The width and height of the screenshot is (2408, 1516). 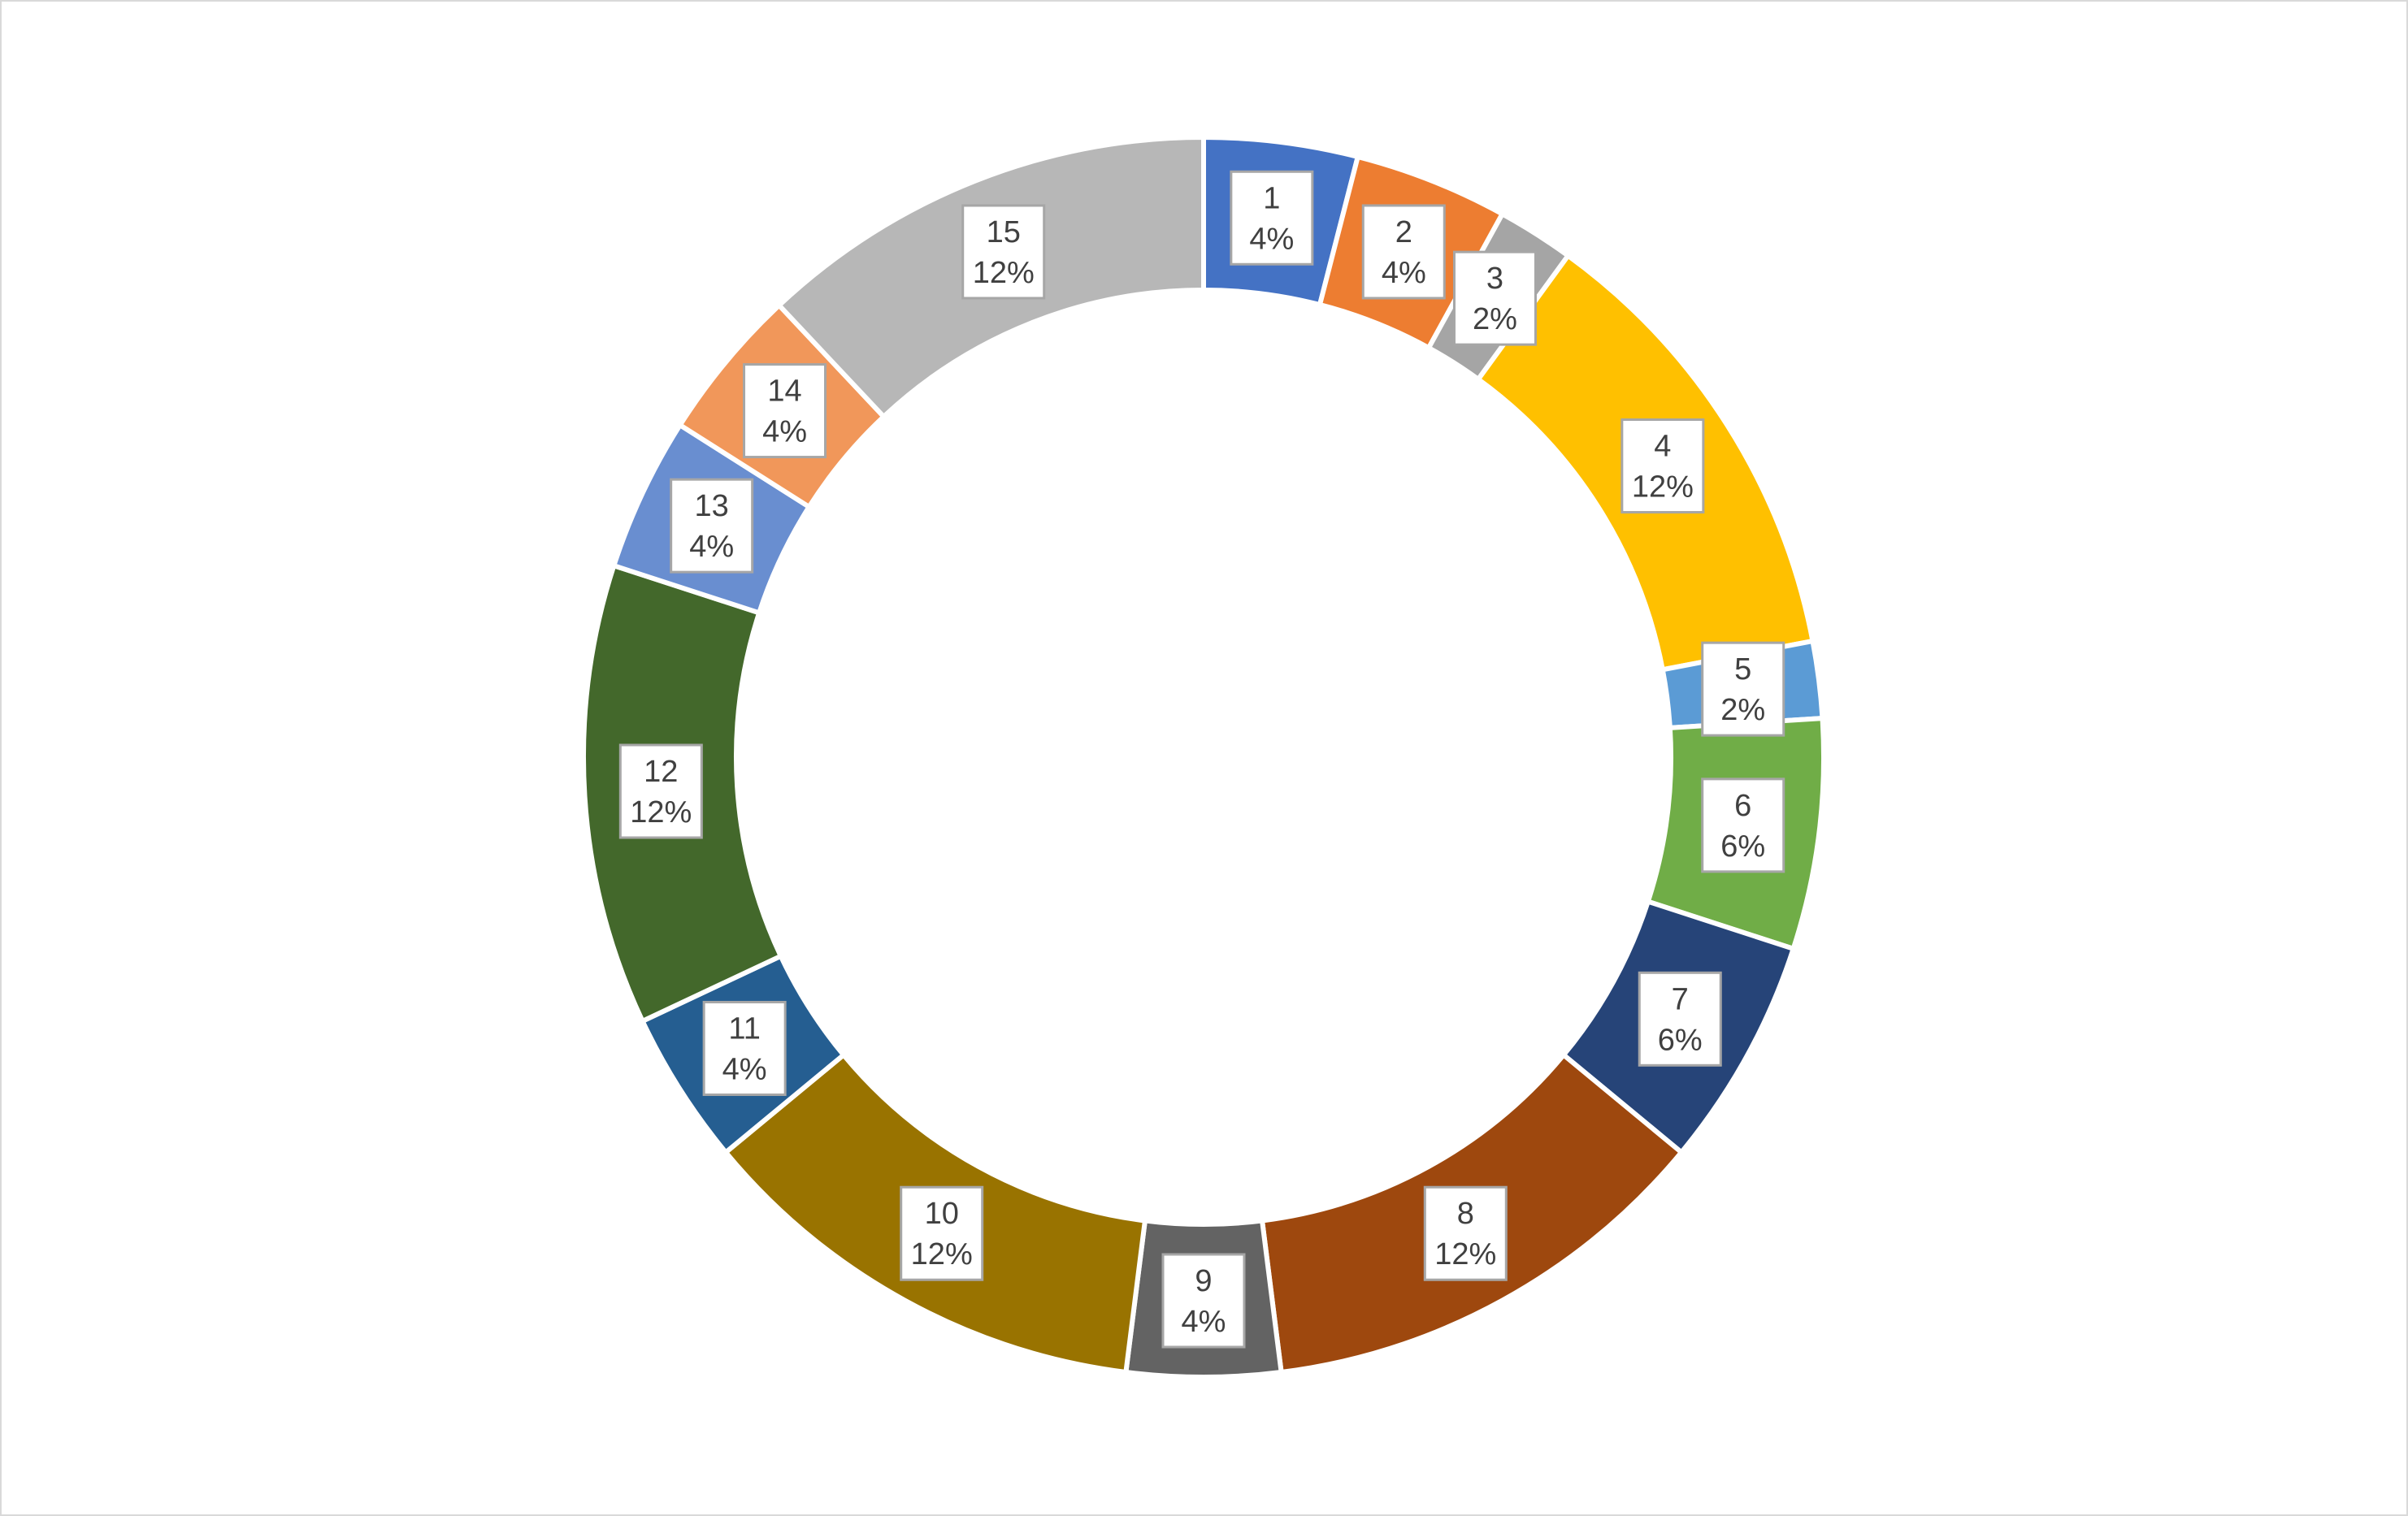 I want to click on data-label-category: 4, so click(x=1662, y=447).